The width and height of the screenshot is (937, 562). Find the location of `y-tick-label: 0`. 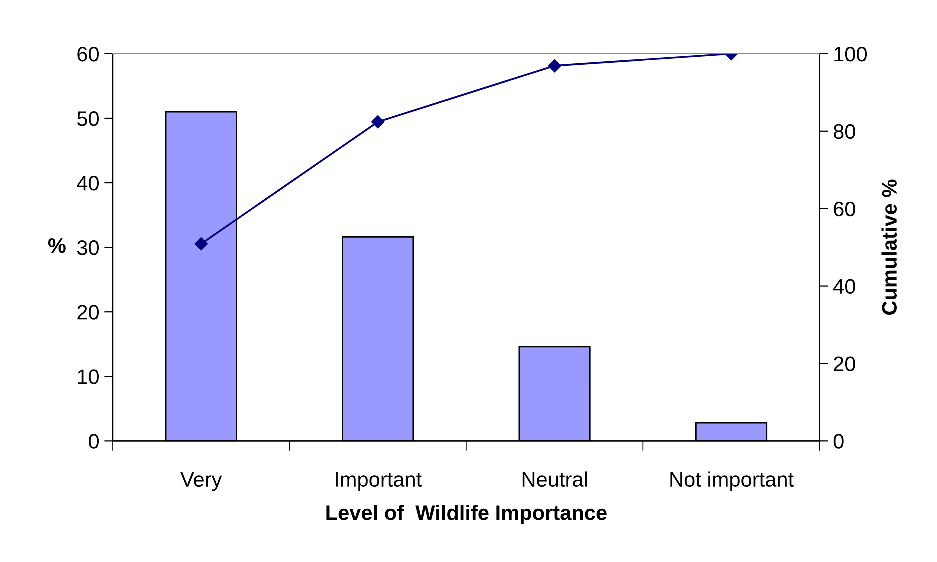

y-tick-label: 0 is located at coordinates (94, 441).